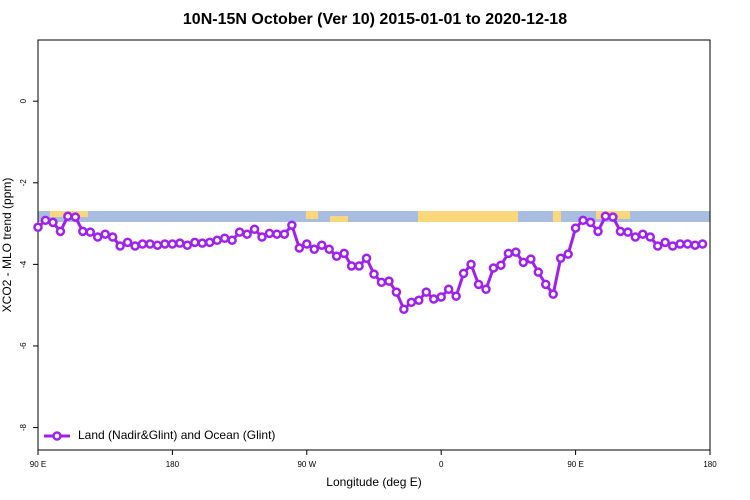  Describe the element at coordinates (176, 435) in the screenshot. I see `legend-label: Land (Nadir&Glint) and Ocean (Glint)` at that location.